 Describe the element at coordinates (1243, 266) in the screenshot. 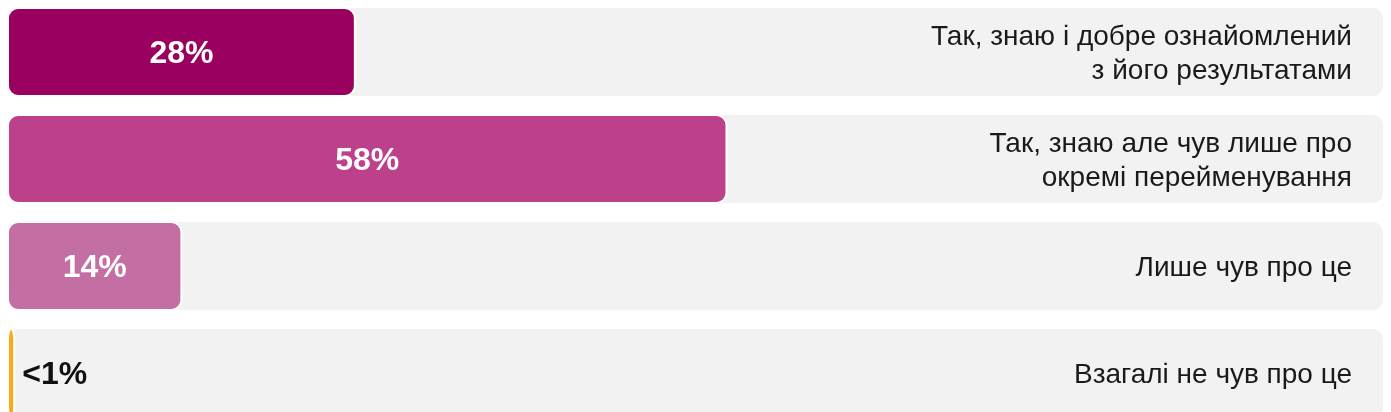

I see `y-tick-label: Лише чув про це` at that location.